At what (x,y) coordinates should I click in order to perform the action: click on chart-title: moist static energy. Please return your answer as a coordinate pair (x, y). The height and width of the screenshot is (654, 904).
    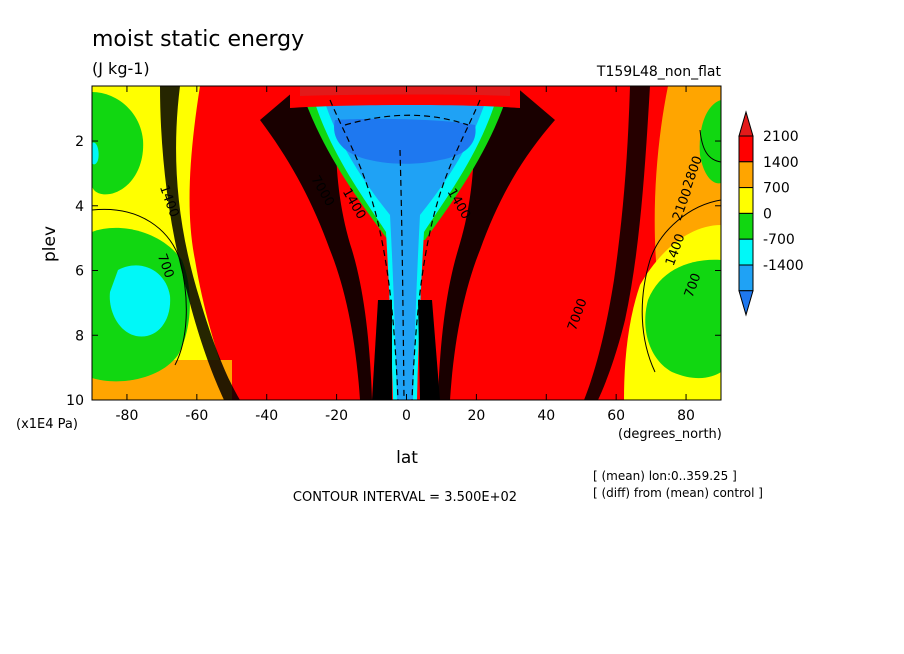
    Looking at the image, I should click on (198, 39).